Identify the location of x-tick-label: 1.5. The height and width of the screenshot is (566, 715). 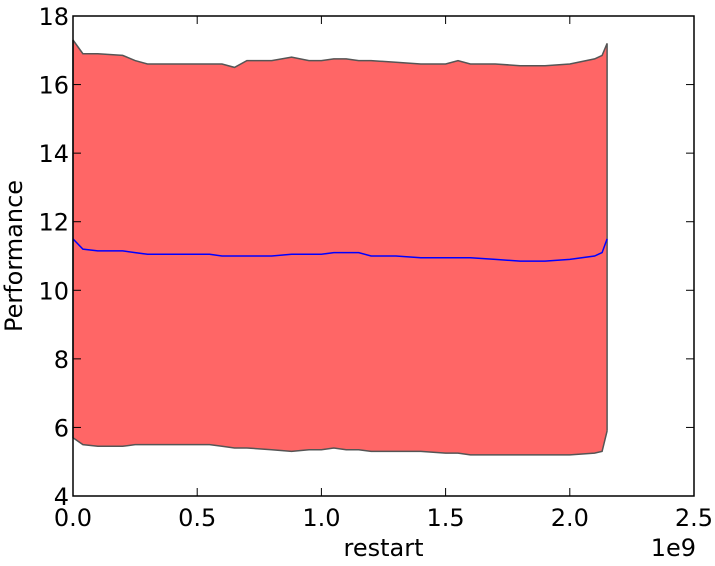
(446, 518).